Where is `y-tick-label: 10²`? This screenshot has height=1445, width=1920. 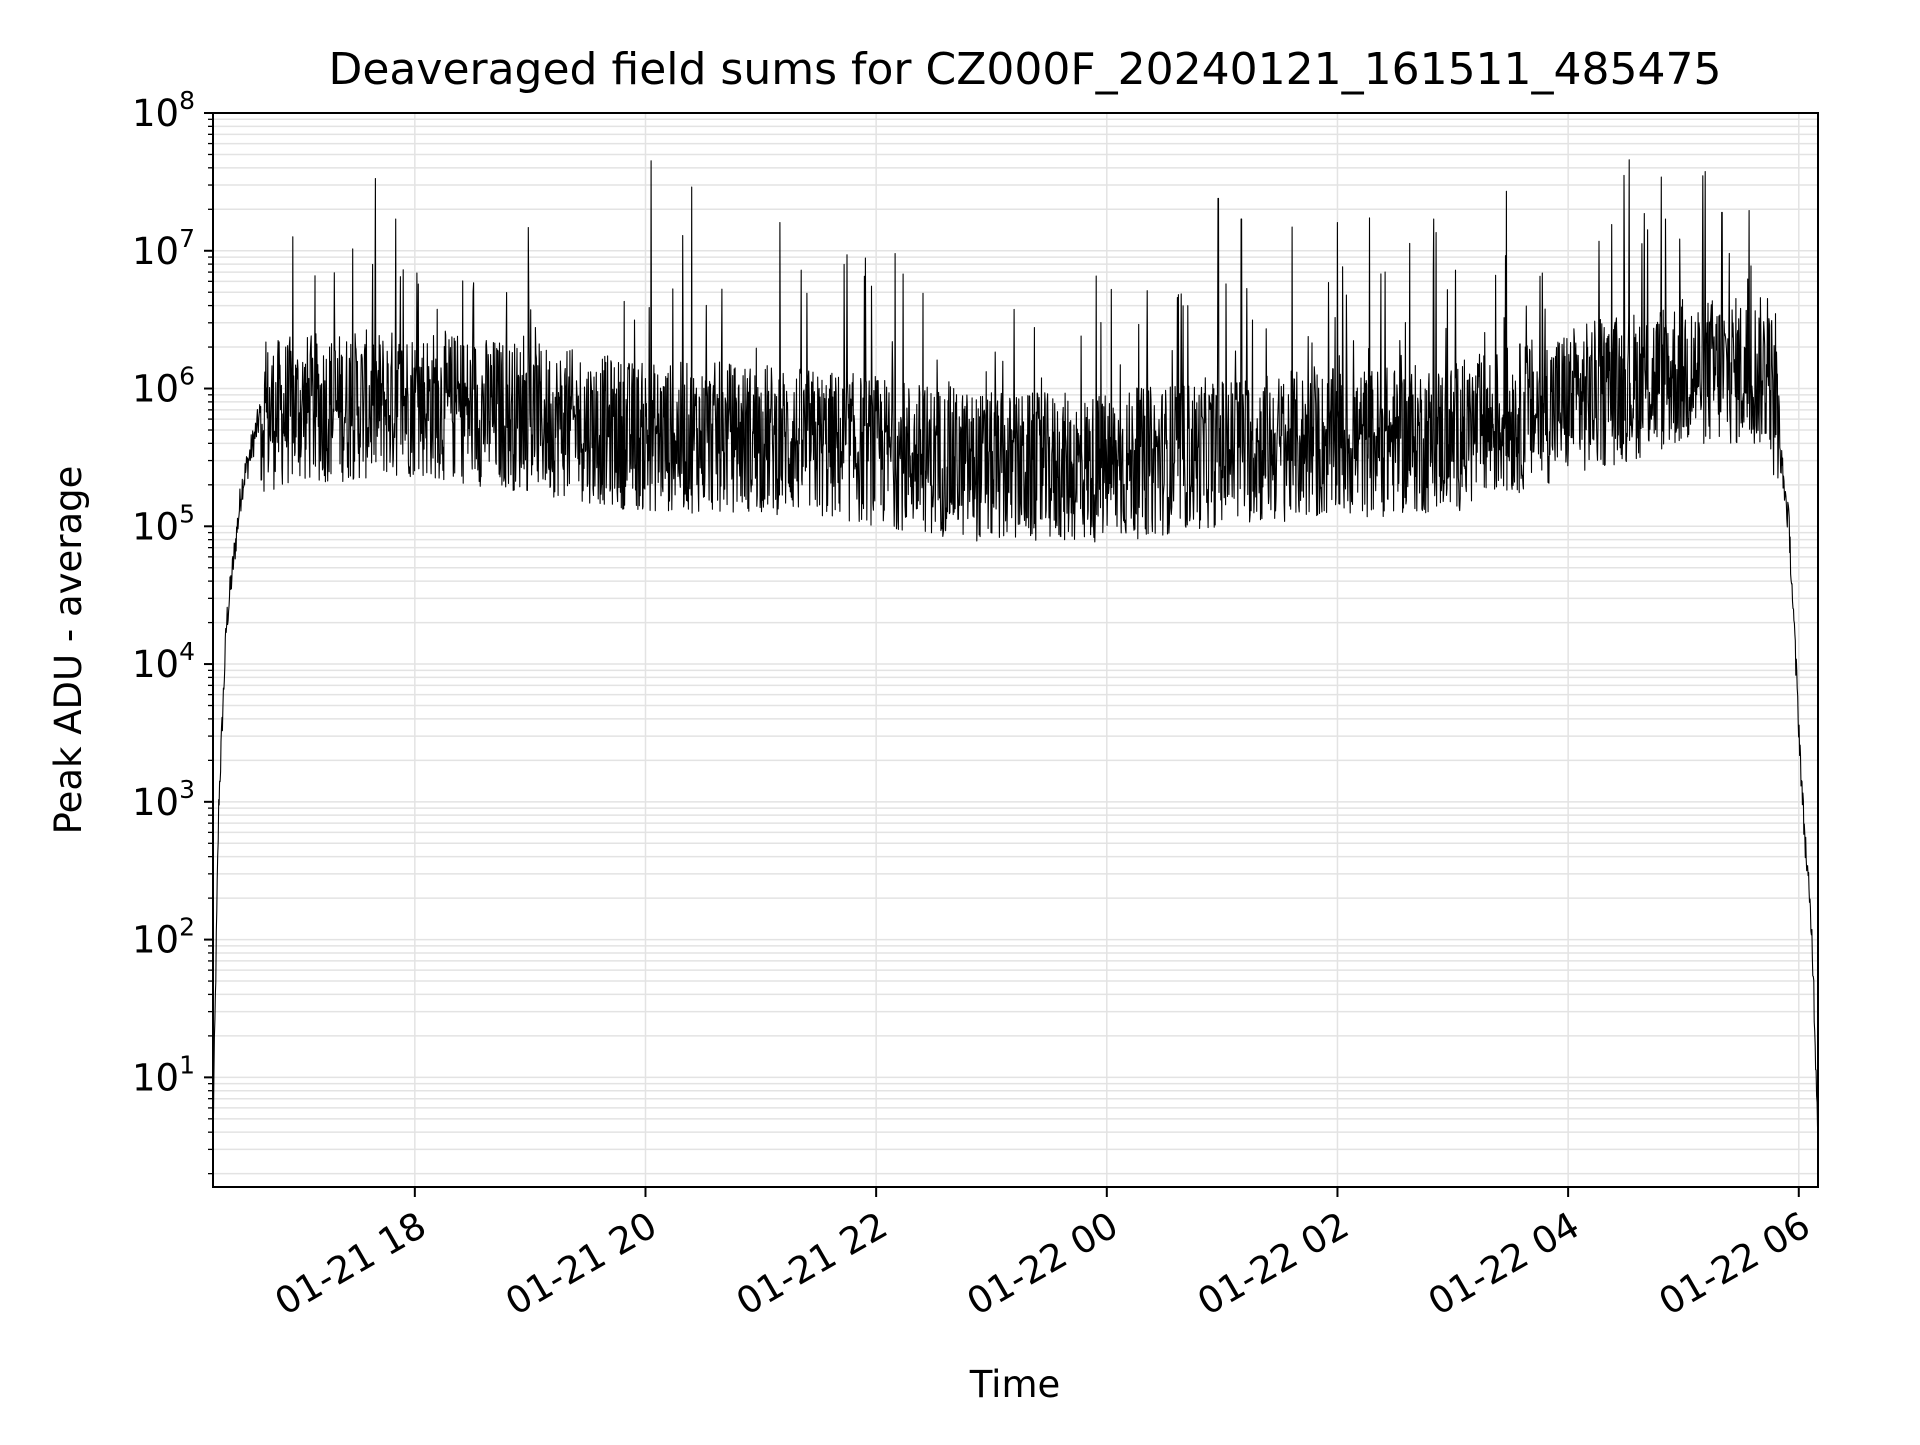
y-tick-label: 10² is located at coordinates (163, 937).